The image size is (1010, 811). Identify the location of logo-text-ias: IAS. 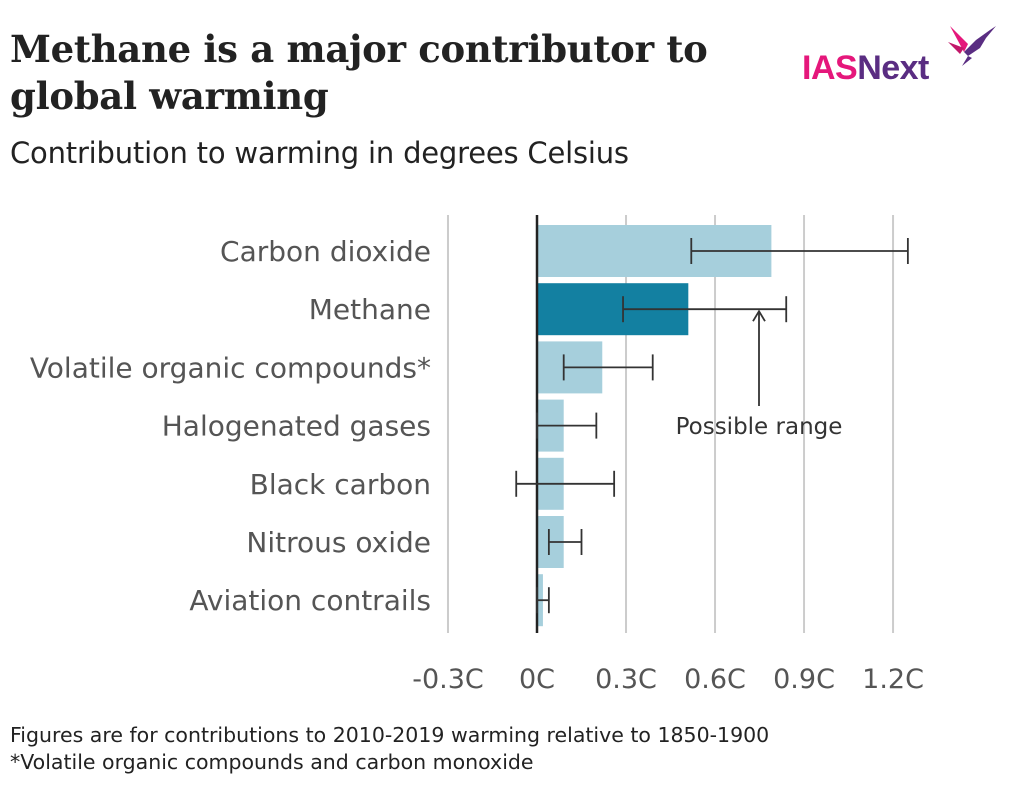
(830, 68).